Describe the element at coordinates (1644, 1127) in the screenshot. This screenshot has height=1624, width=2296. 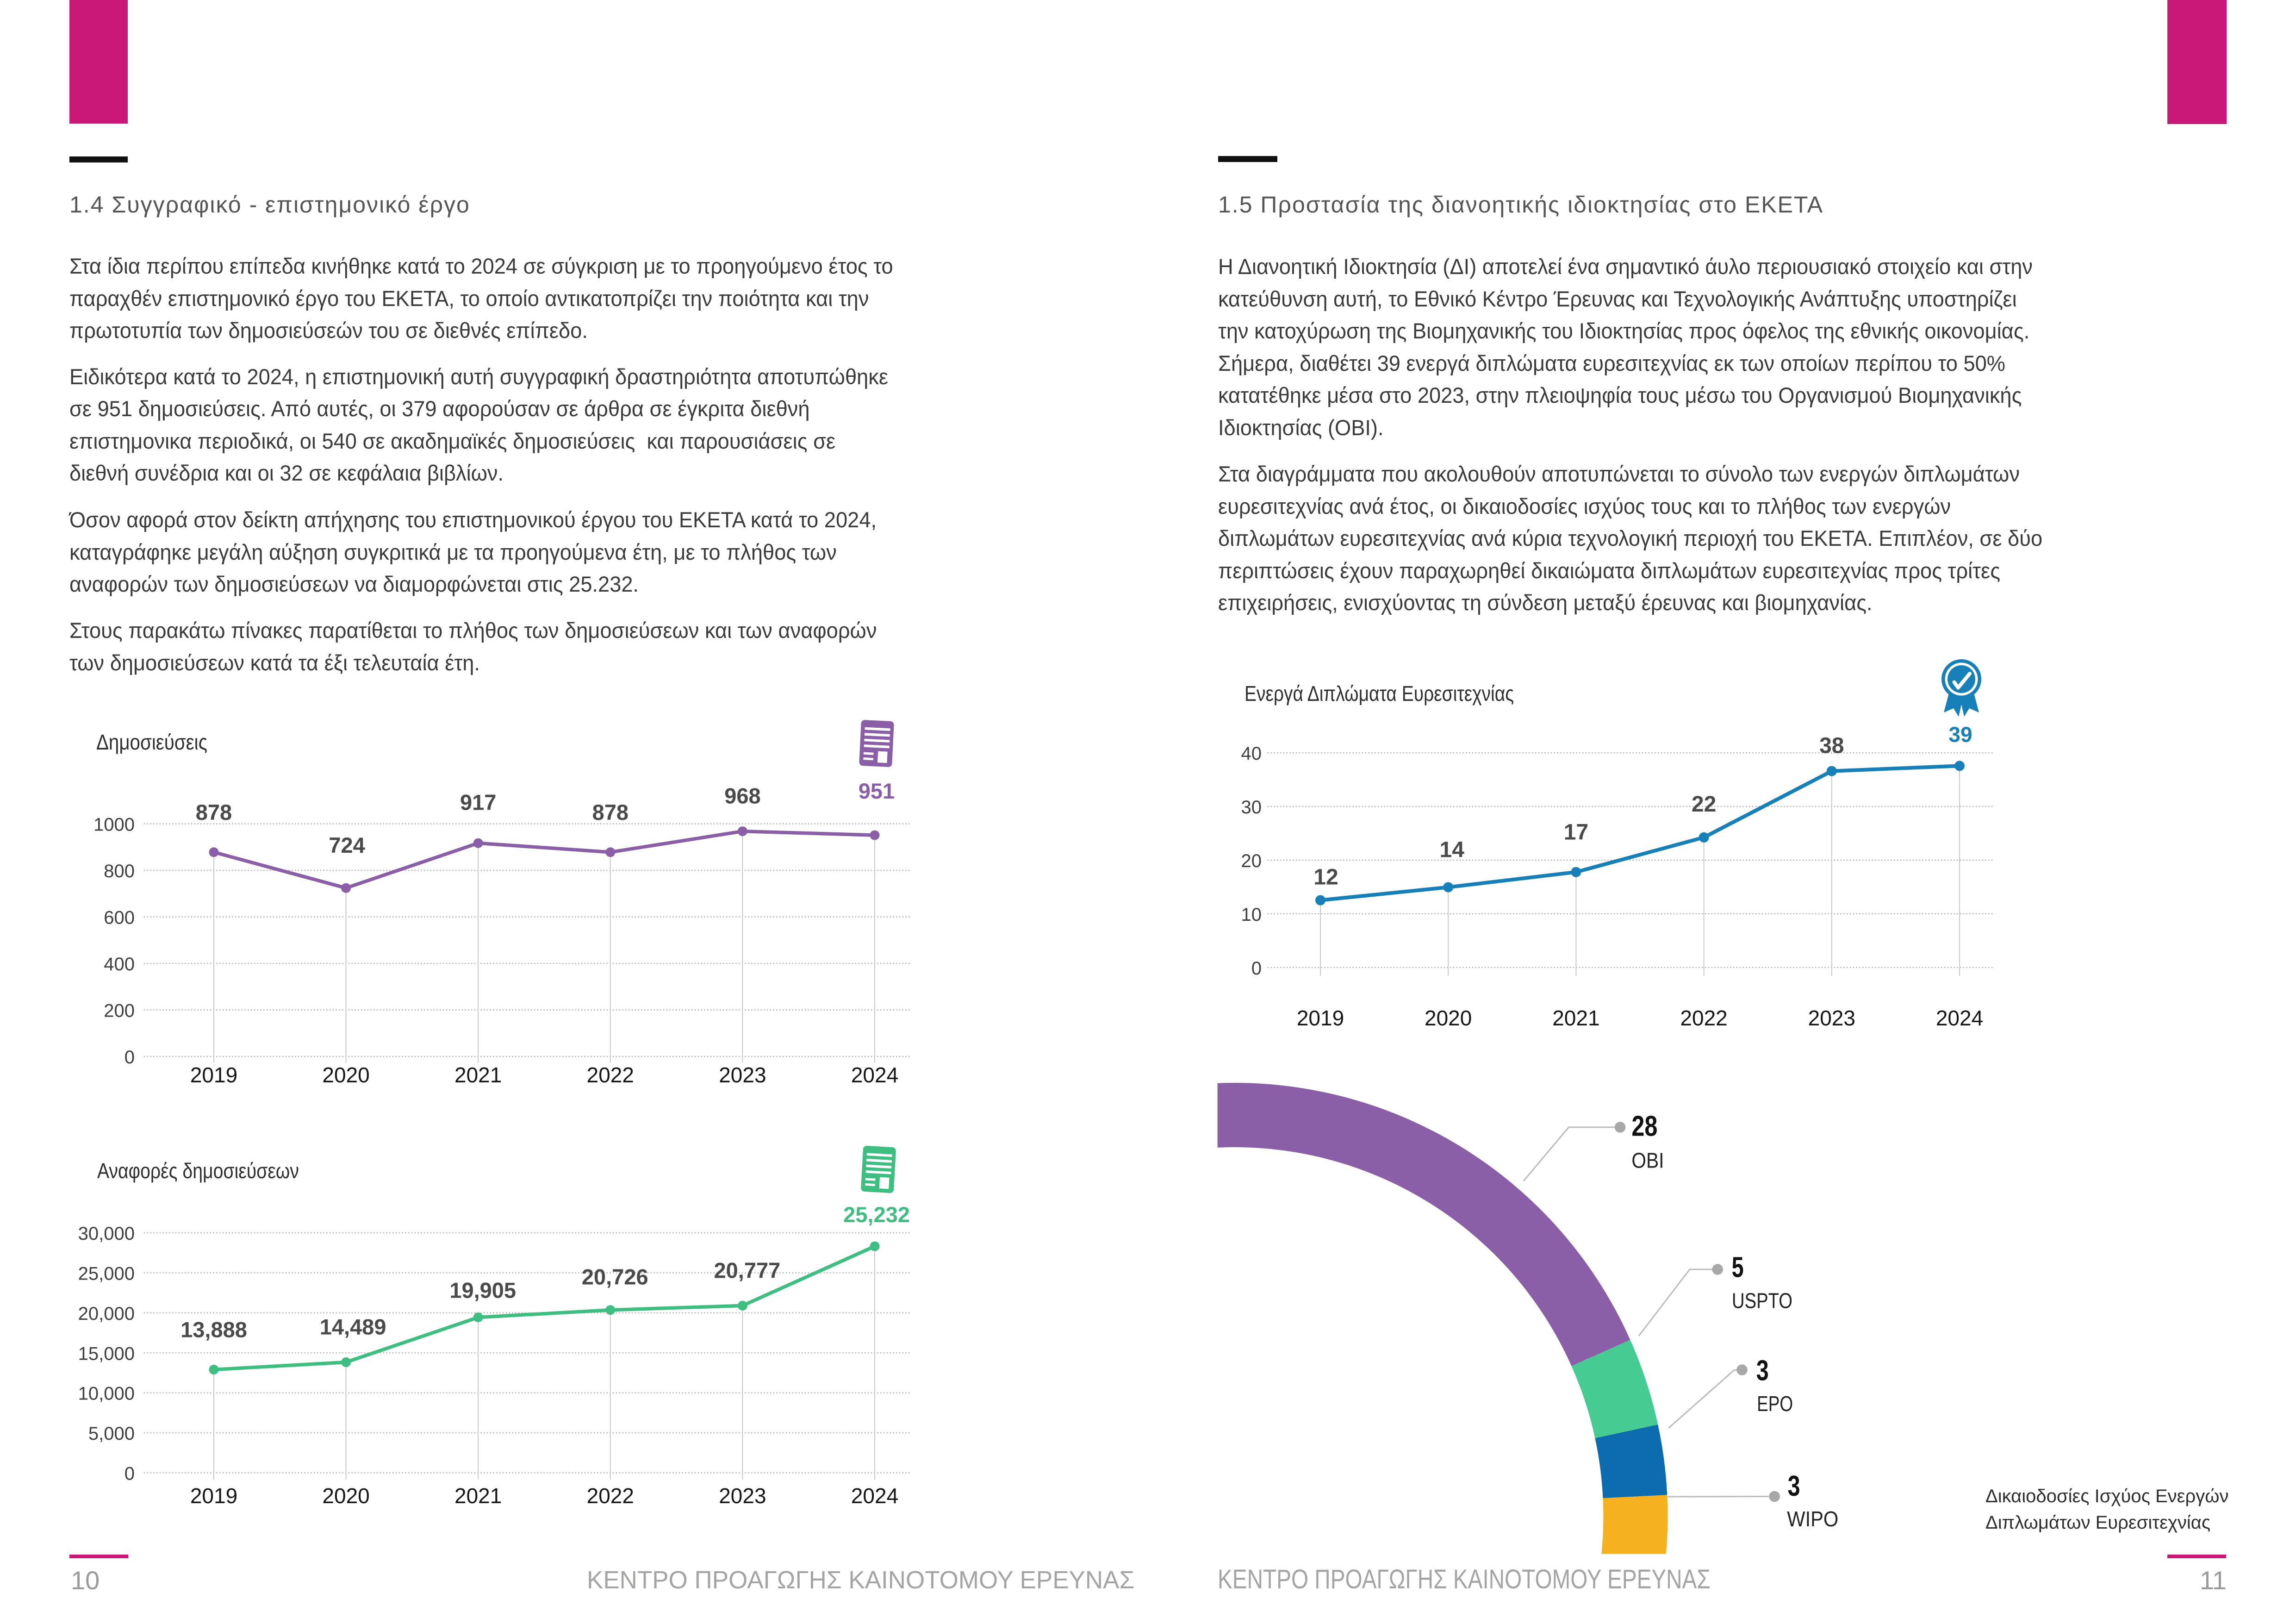
I see `svg-text: 28` at that location.